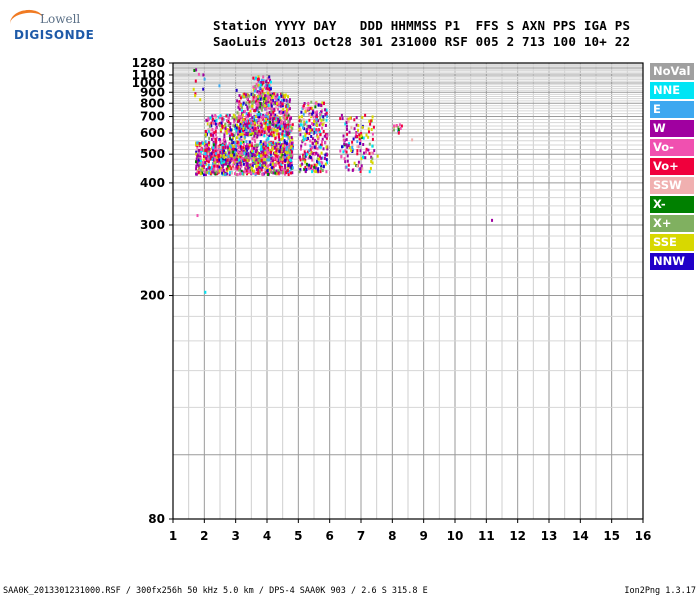 This screenshot has width=700, height=600. What do you see at coordinates (204, 536) in the screenshot?
I see `x-tick-label: 2` at bounding box center [204, 536].